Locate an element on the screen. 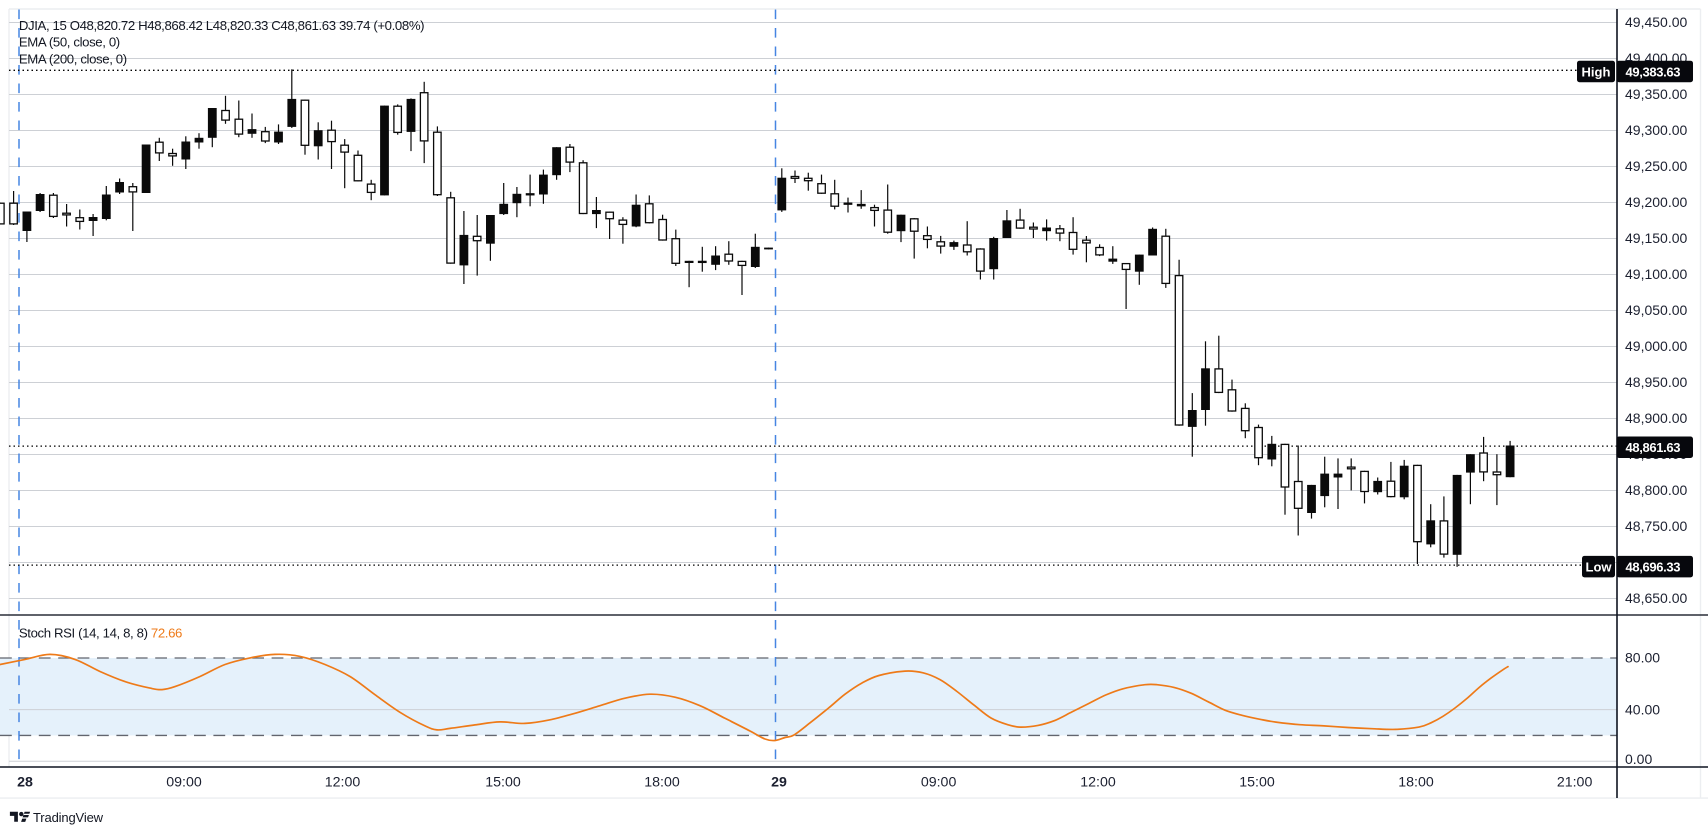  svg-text: High is located at coordinates (1596, 71).